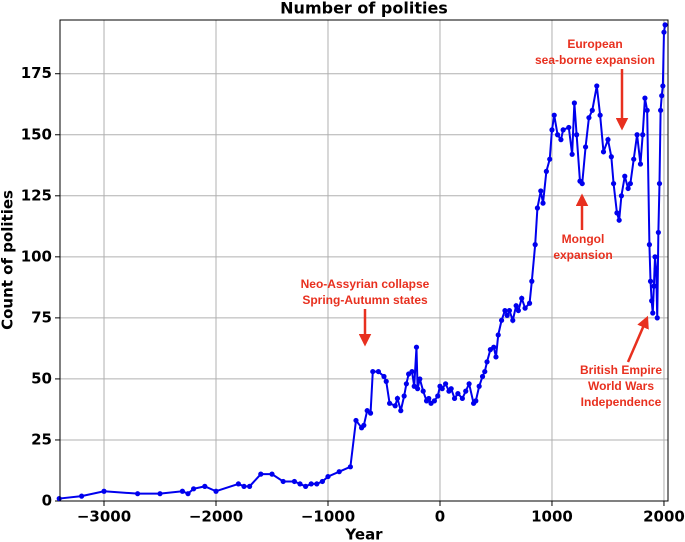  I want to click on y-tick-label: 125, so click(36, 195).